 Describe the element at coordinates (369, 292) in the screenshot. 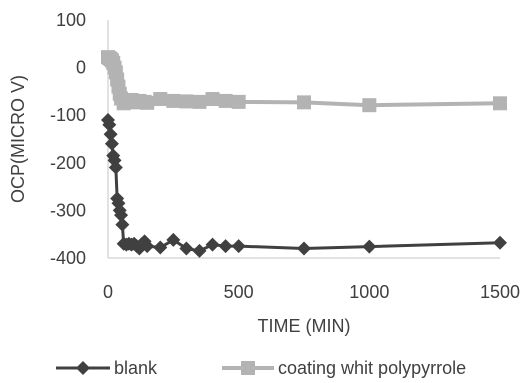

I see `x-tick-label: 1000` at that location.